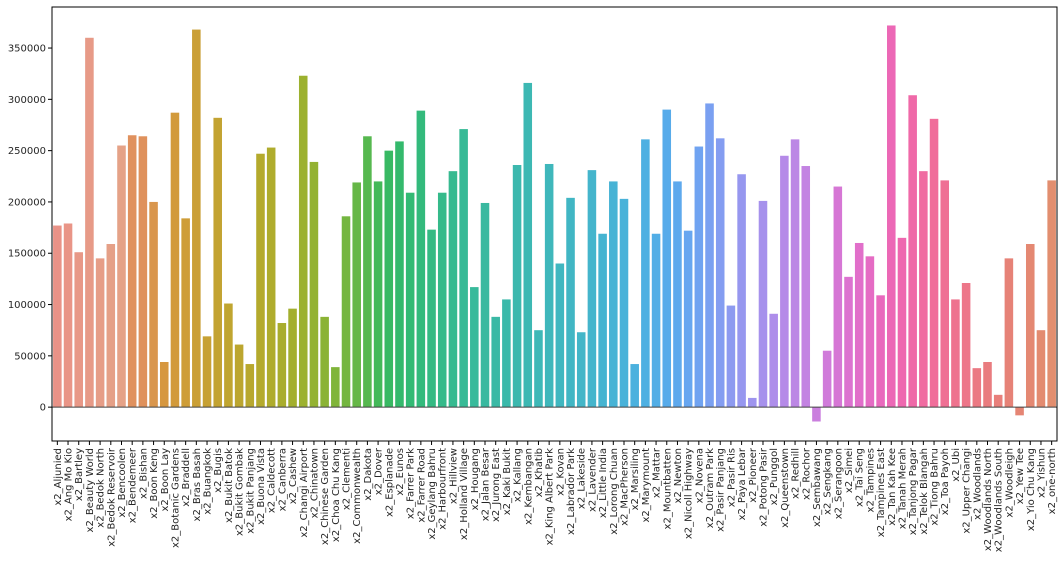 The height and width of the screenshot is (564, 1064). Describe the element at coordinates (902, 488) in the screenshot. I see `x-tick-label: x2_Tanah Merah` at that location.